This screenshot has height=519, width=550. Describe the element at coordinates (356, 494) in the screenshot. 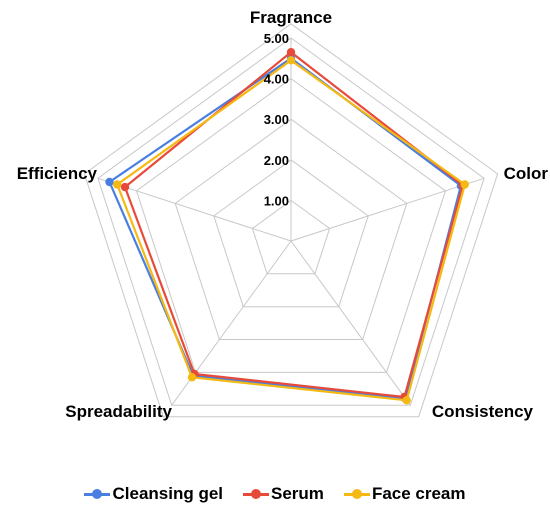

I see `legend-swatch-face-cream` at that location.